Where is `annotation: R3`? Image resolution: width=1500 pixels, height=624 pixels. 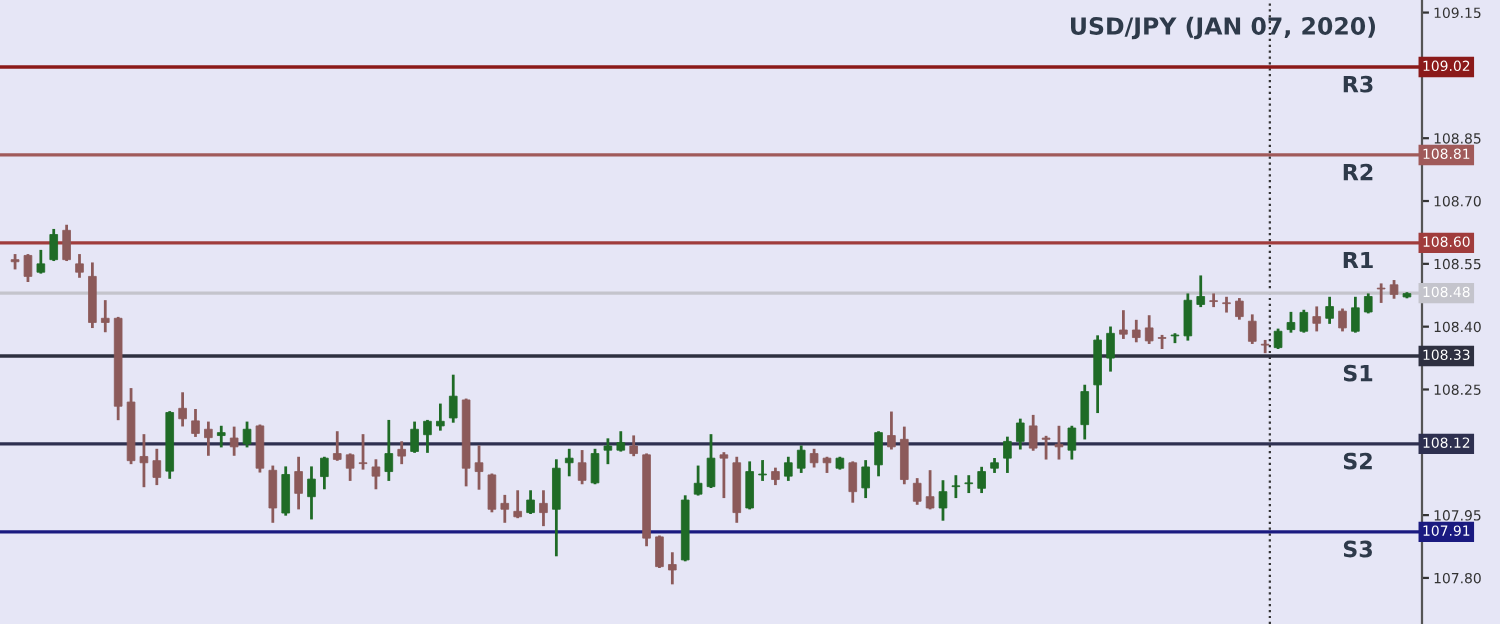
annotation: R3 is located at coordinates (1358, 84).